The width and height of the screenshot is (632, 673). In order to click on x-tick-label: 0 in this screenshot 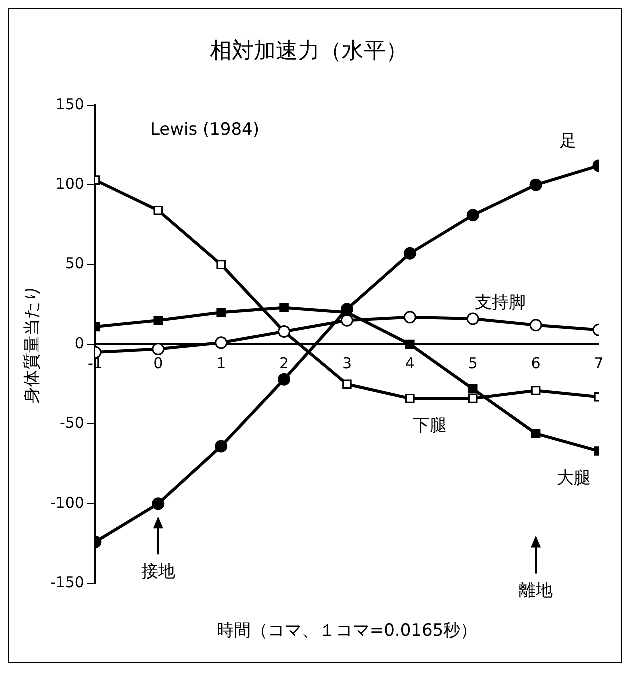, I will do `click(159, 363)`.